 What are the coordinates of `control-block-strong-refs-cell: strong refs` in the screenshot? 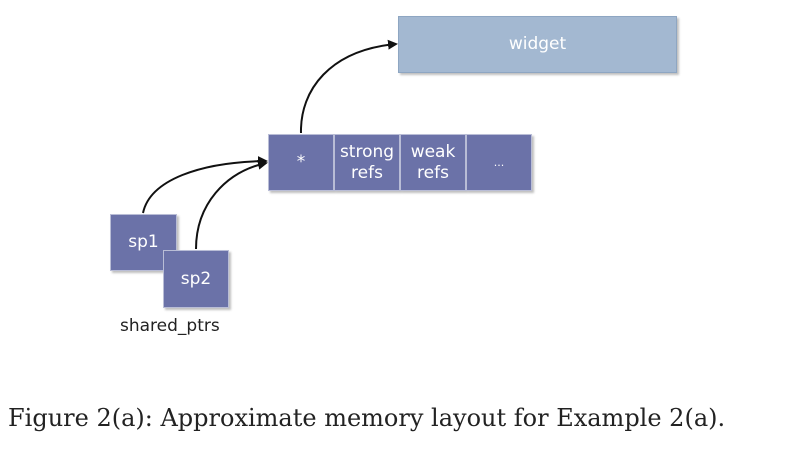 It's located at (367, 162).